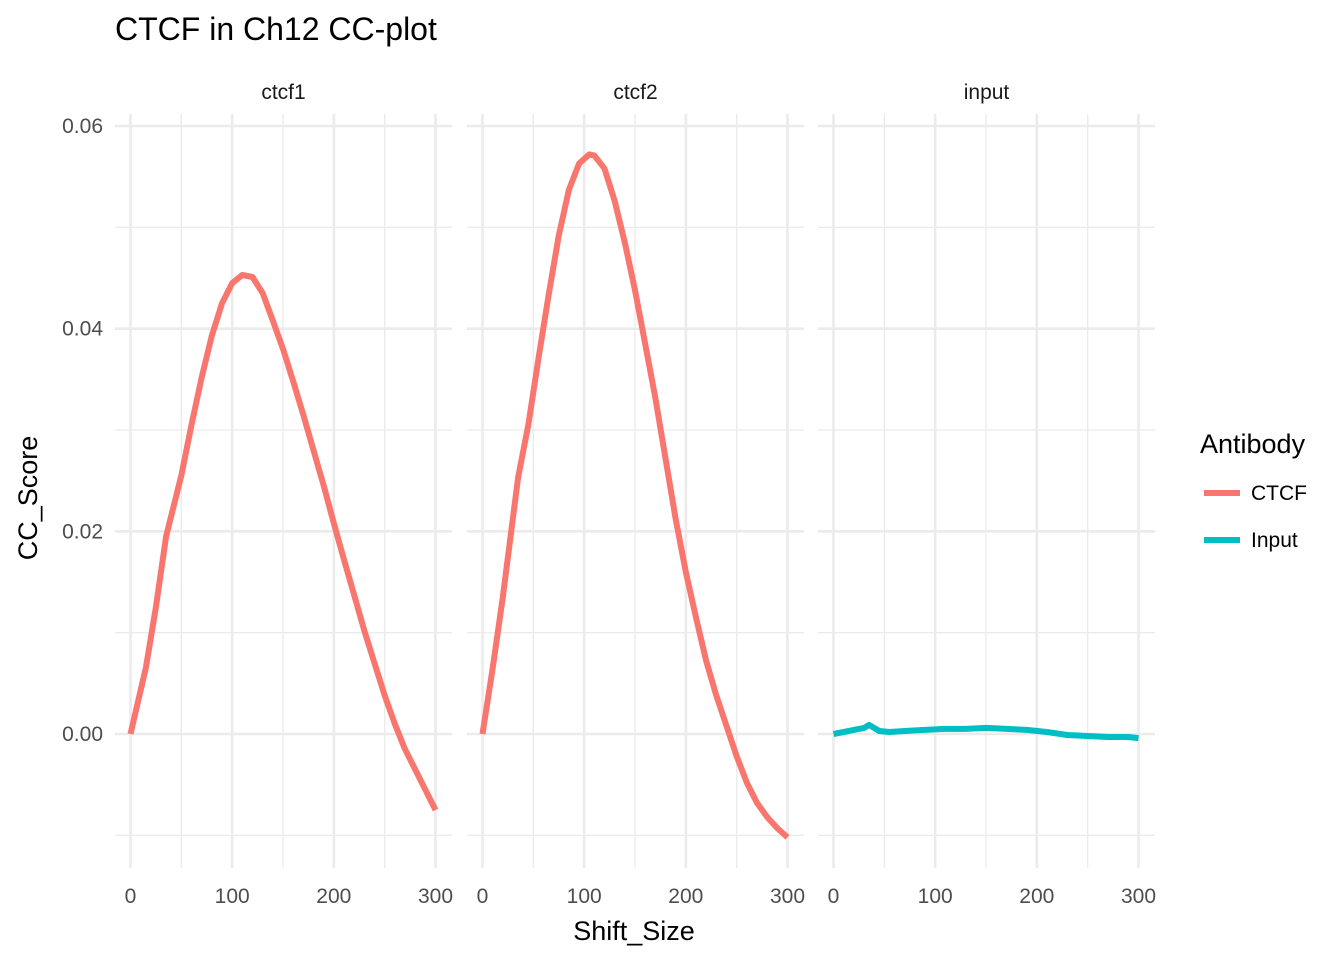 This screenshot has height=960, width=1344. Describe the element at coordinates (1255, 517) in the screenshot. I see `legend-entries: CTCF Input` at that location.